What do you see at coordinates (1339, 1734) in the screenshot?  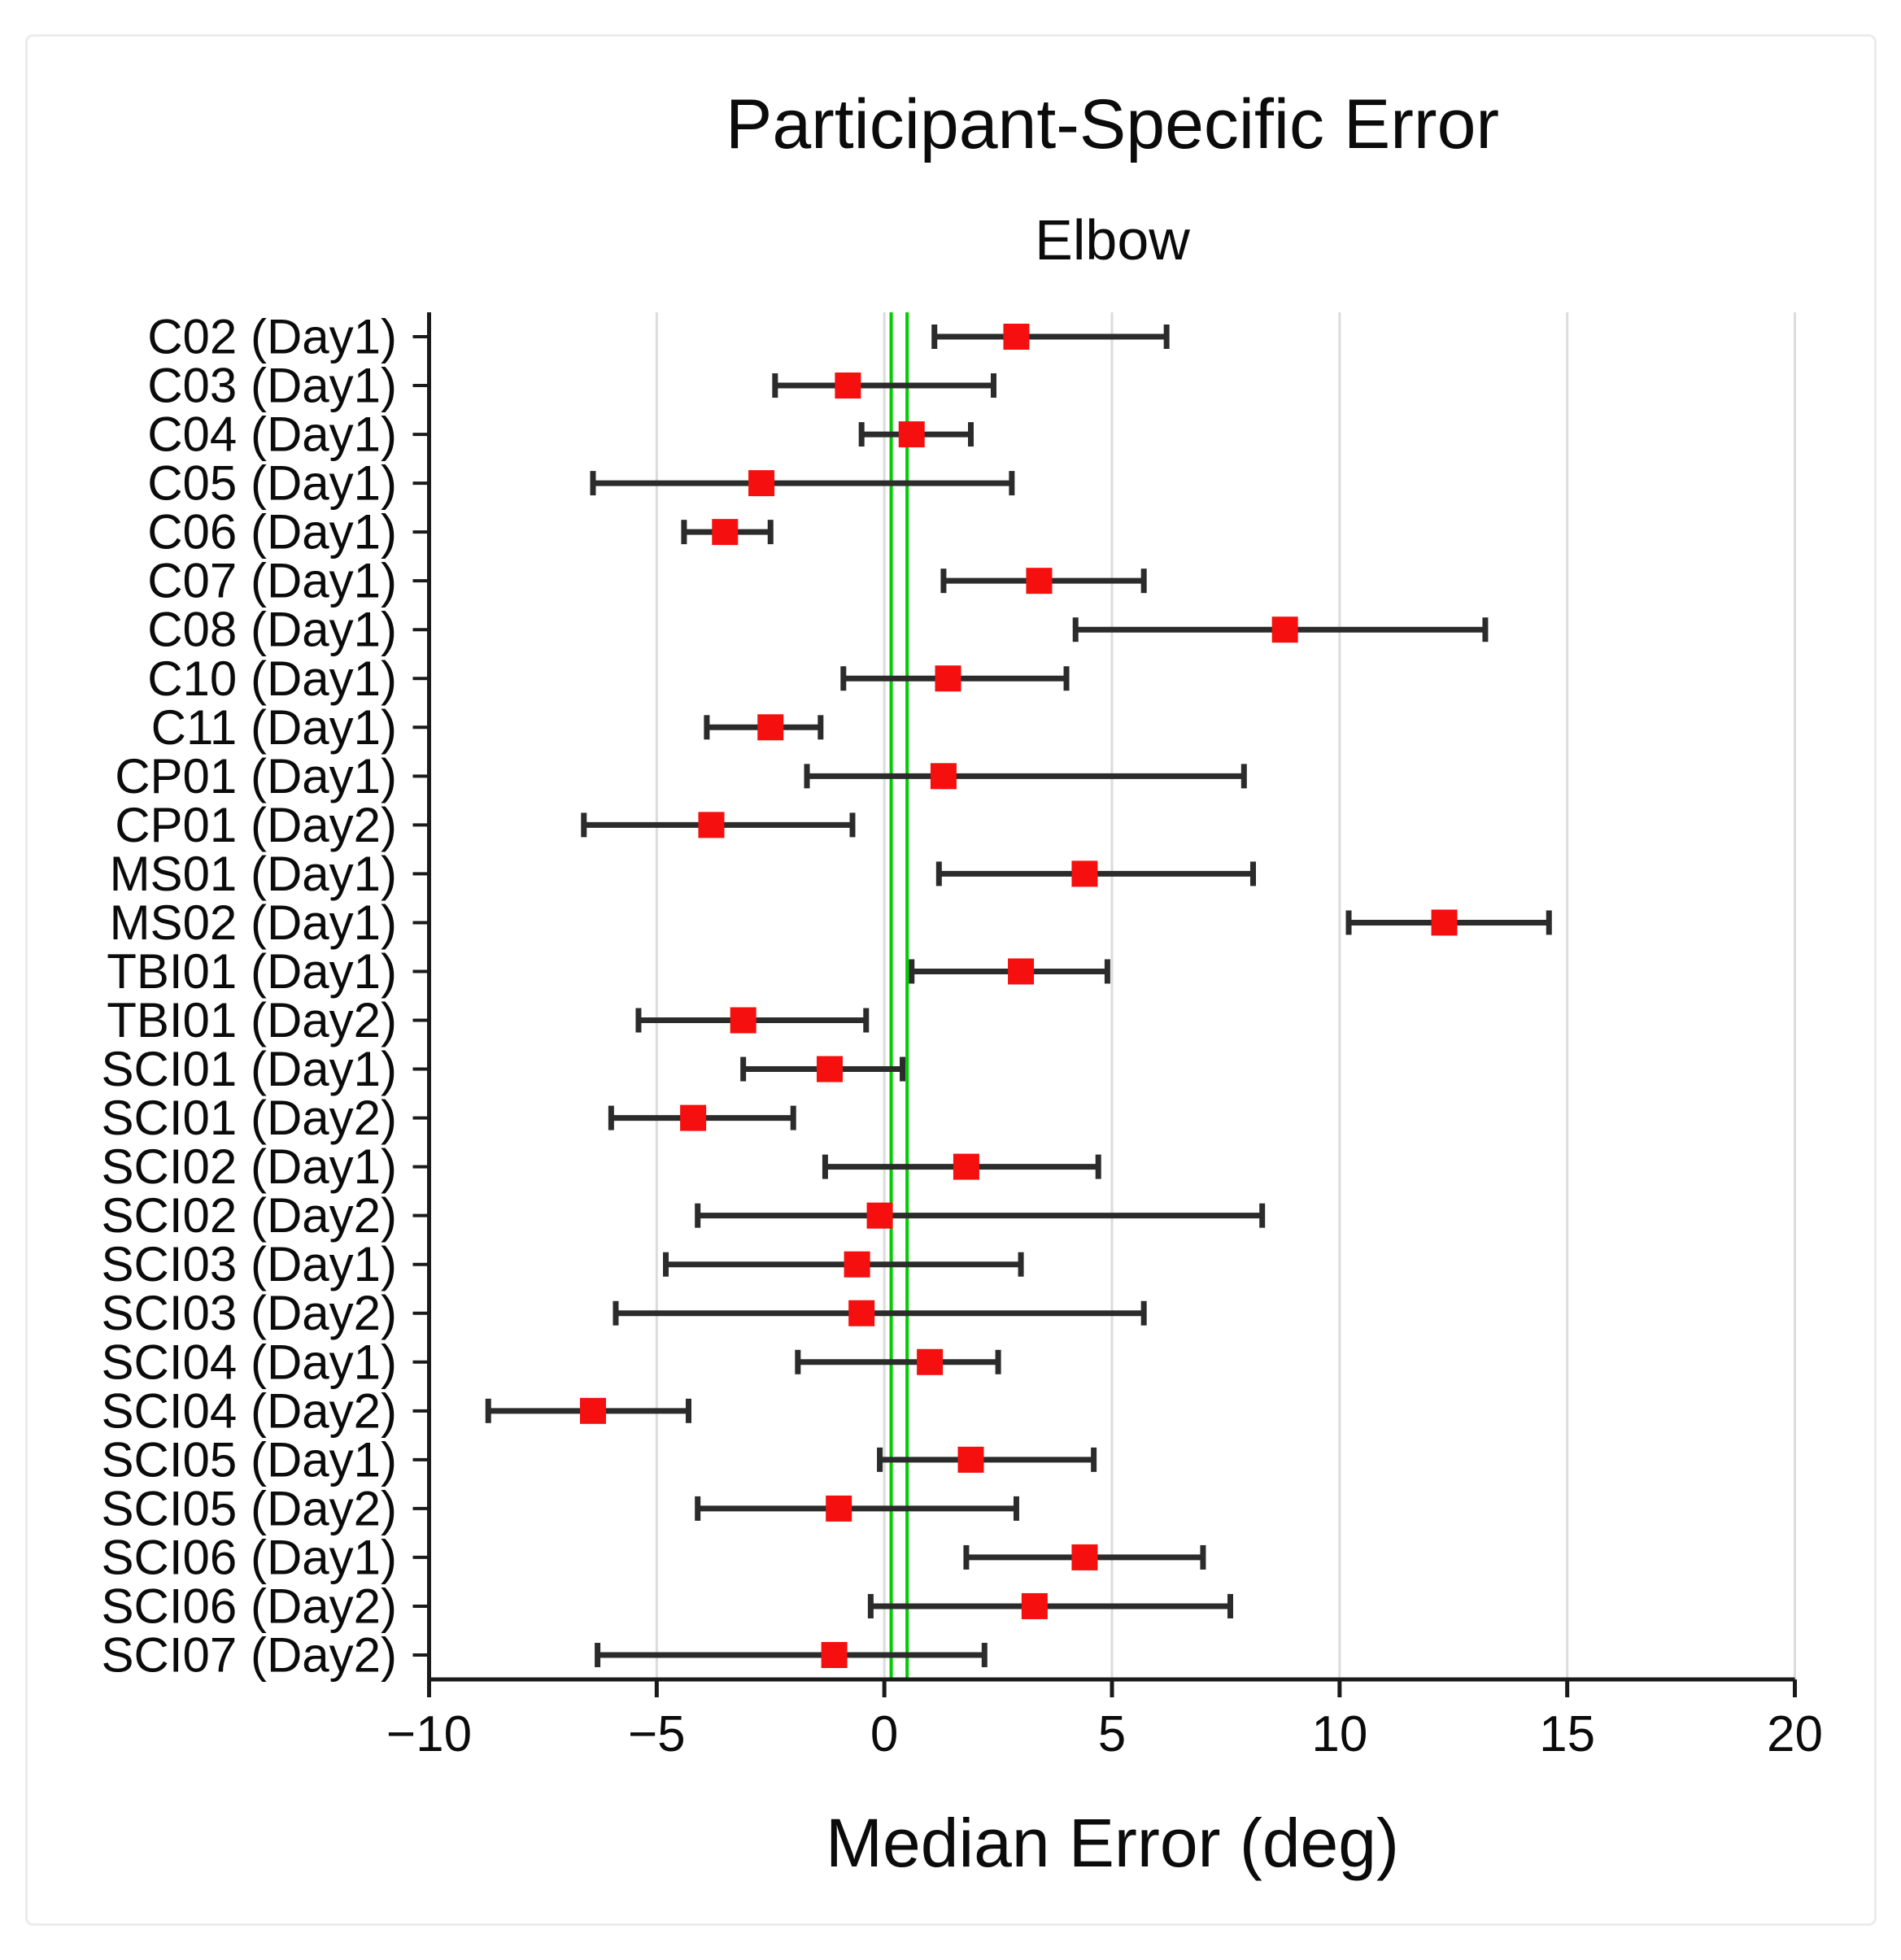 I see `x-tick-label: 10` at bounding box center [1339, 1734].